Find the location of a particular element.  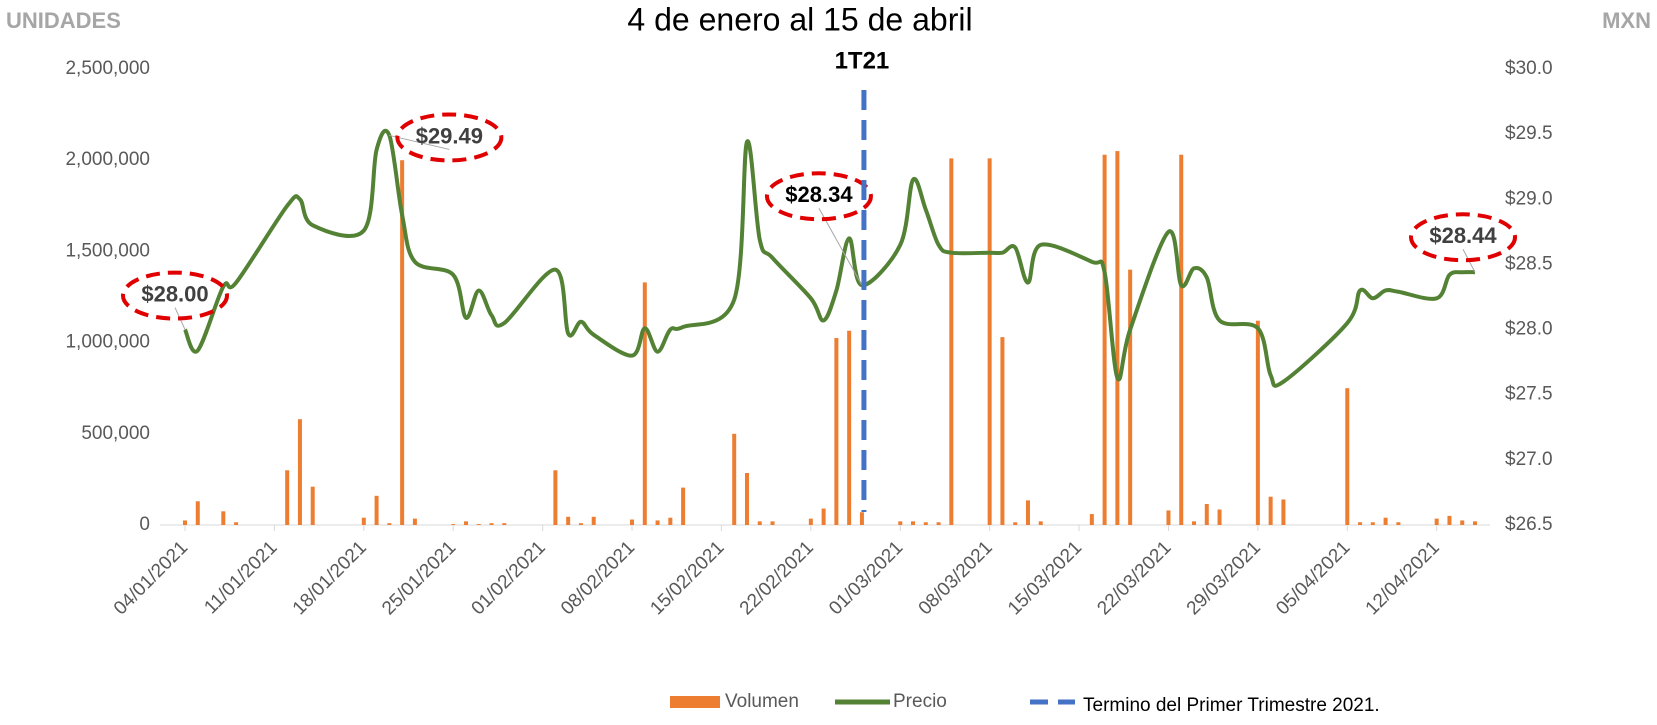

x-tick-label: 08/02/2021 is located at coordinates (598, 578).